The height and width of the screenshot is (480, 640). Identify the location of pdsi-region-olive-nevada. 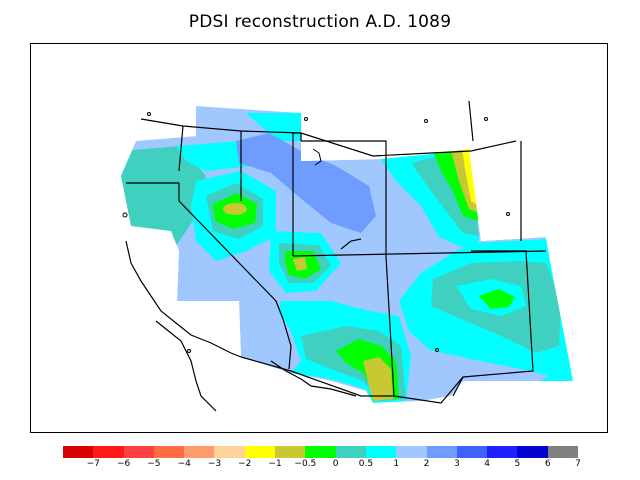
(235, 209).